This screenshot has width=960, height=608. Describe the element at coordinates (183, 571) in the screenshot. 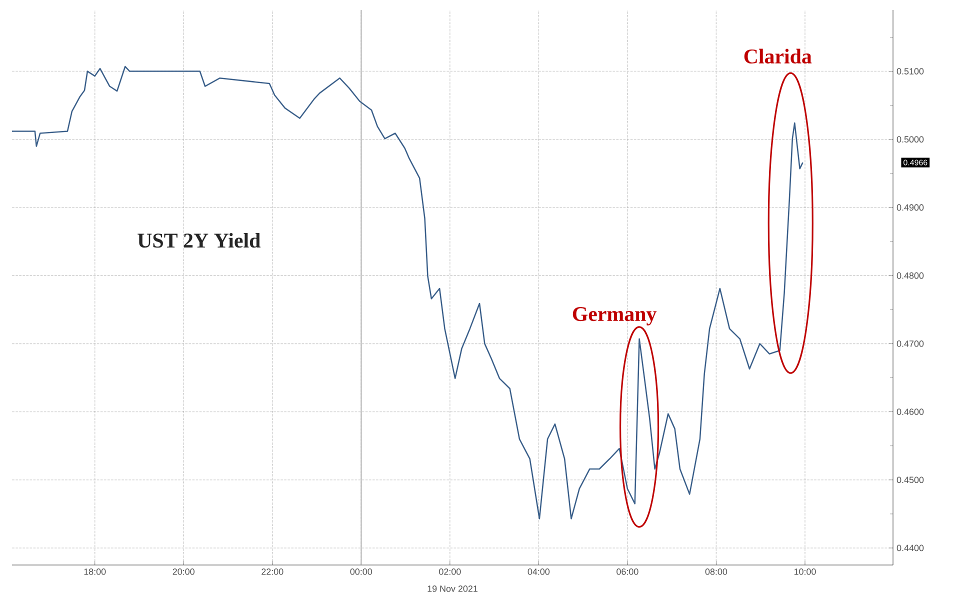

I see `x-tick-label: 20:00` at that location.